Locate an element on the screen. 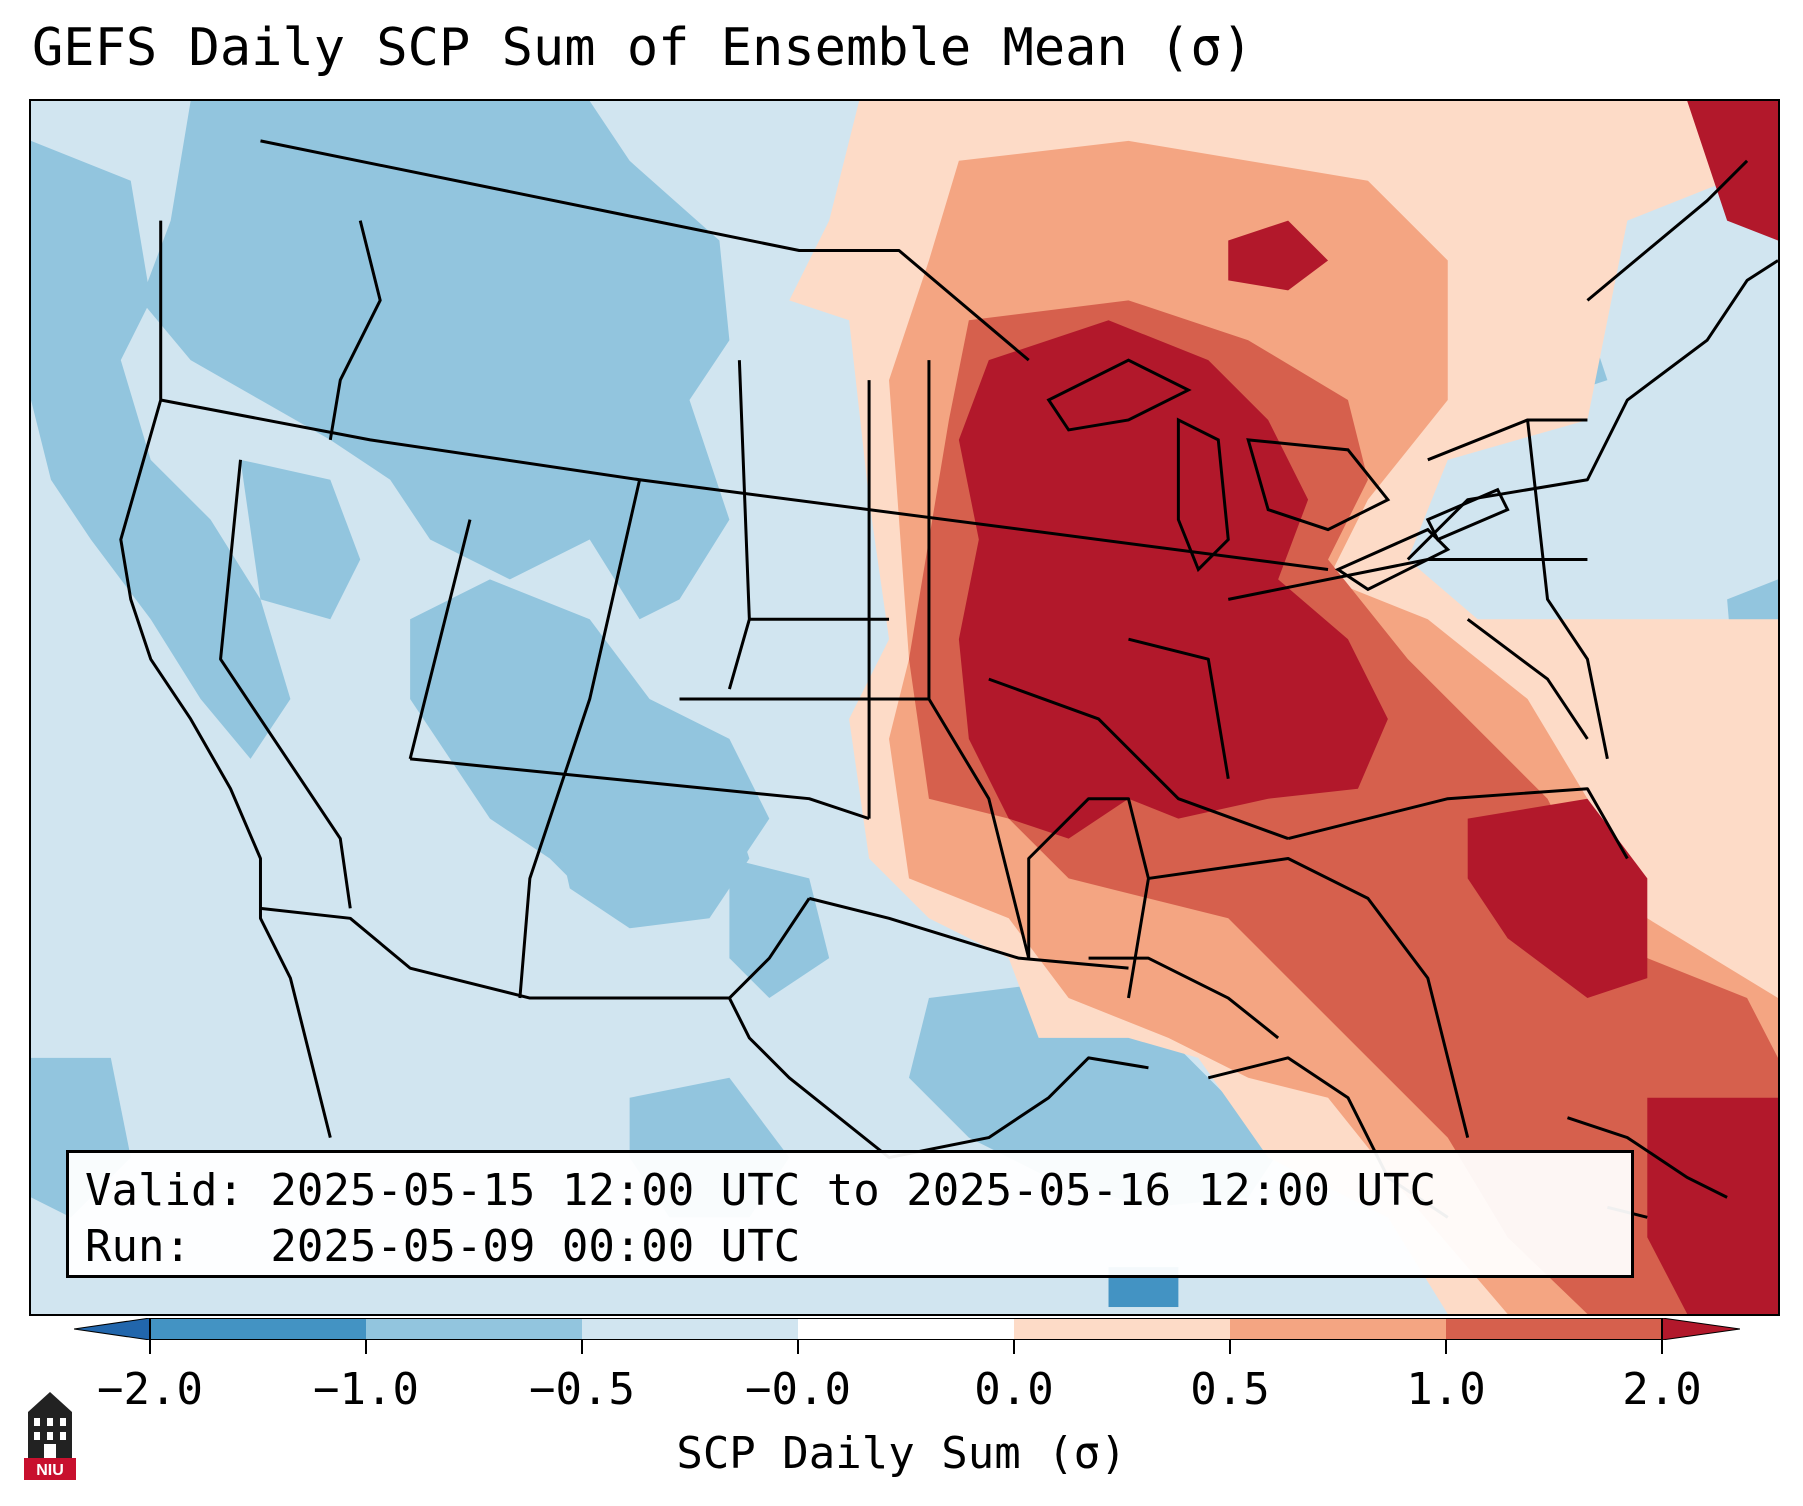 The height and width of the screenshot is (1506, 1803). logo-text: NIU is located at coordinates (50, 1470).